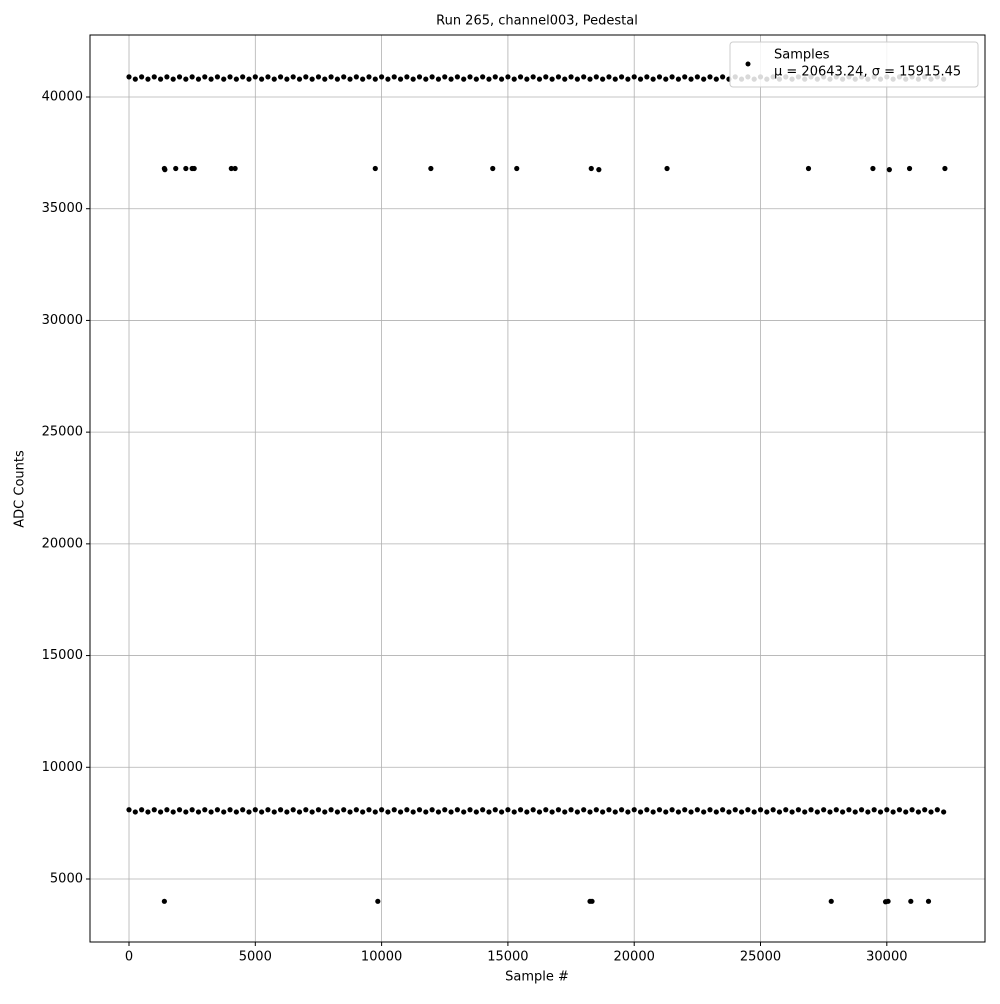 The image size is (1000, 1004). What do you see at coordinates (62, 208) in the screenshot?
I see `y-tick-label: 35000` at bounding box center [62, 208].